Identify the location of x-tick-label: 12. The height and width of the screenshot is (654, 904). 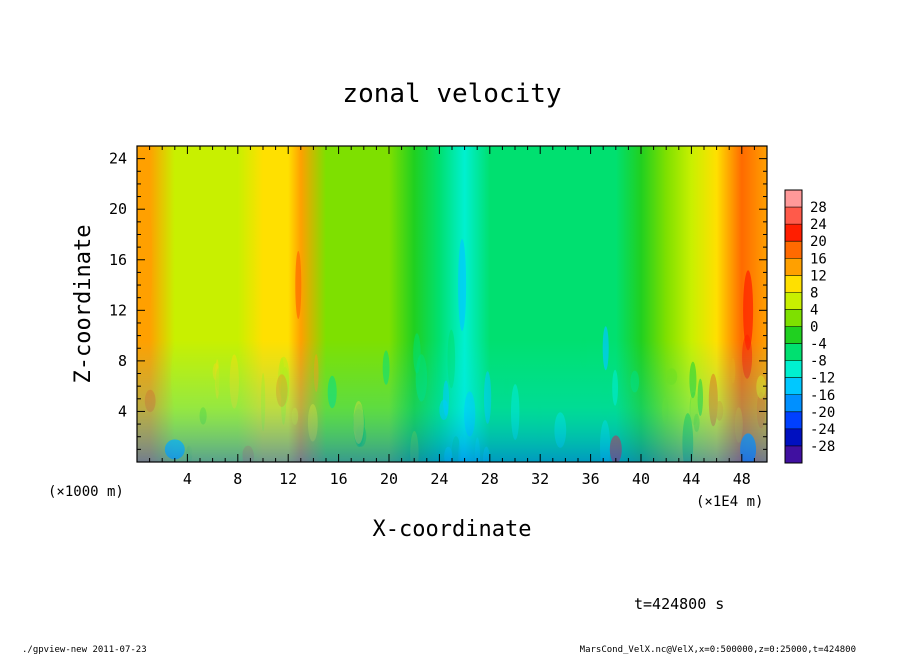
(288, 479).